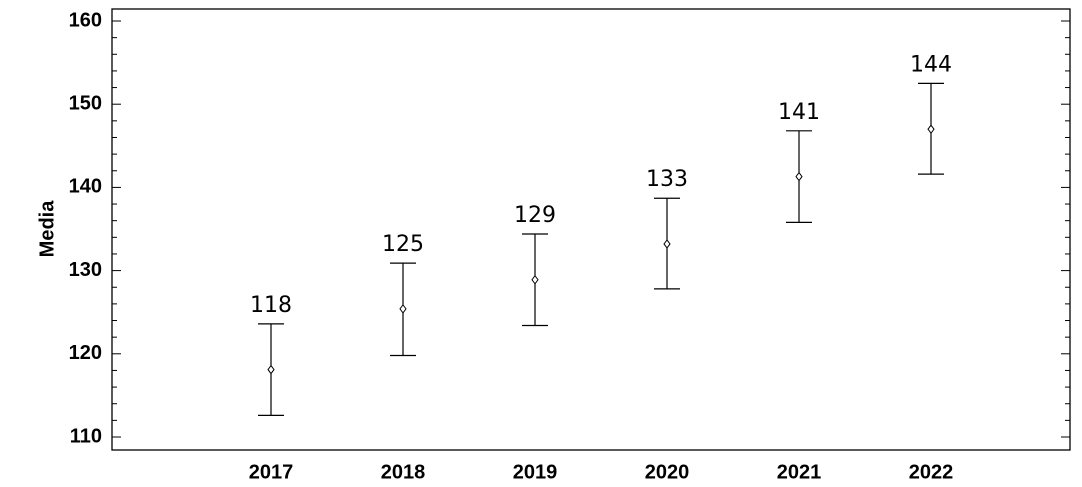 The width and height of the screenshot is (1082, 487). Describe the element at coordinates (535, 472) in the screenshot. I see `x-tick-label: 2019` at that location.